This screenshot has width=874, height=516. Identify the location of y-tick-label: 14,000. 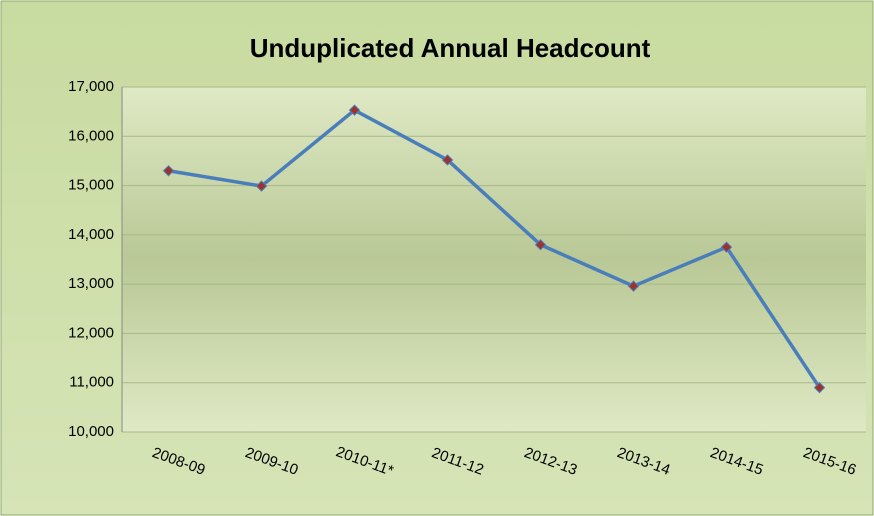
(91, 234).